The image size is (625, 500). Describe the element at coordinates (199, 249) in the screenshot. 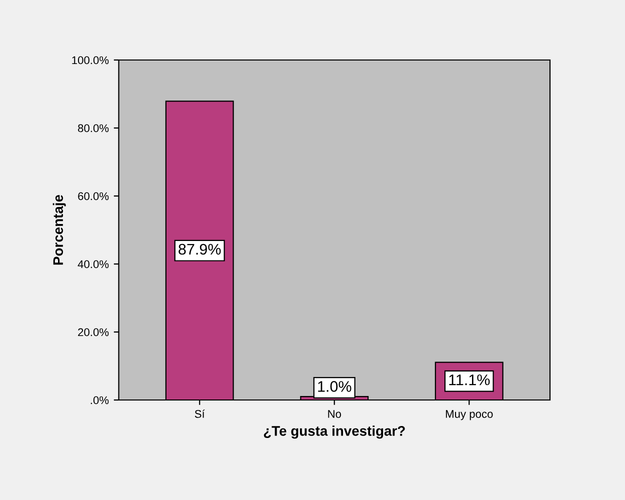

I see `data-label: 87.9%` at that location.